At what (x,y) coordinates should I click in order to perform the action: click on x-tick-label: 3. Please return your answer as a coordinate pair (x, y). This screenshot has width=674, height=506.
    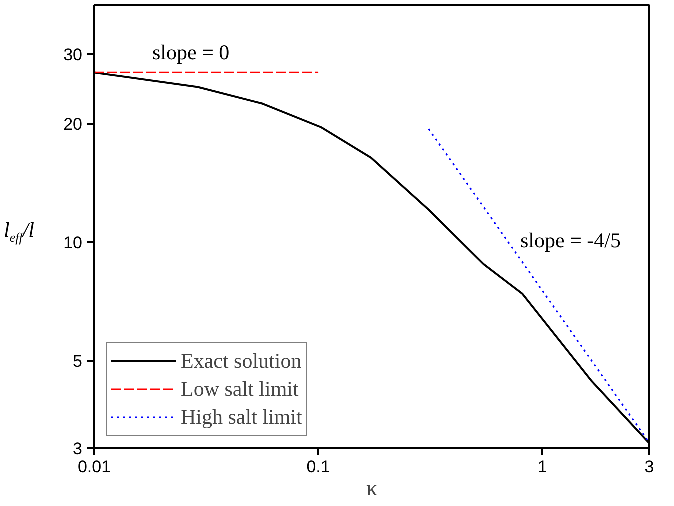
    Looking at the image, I should click on (649, 467).